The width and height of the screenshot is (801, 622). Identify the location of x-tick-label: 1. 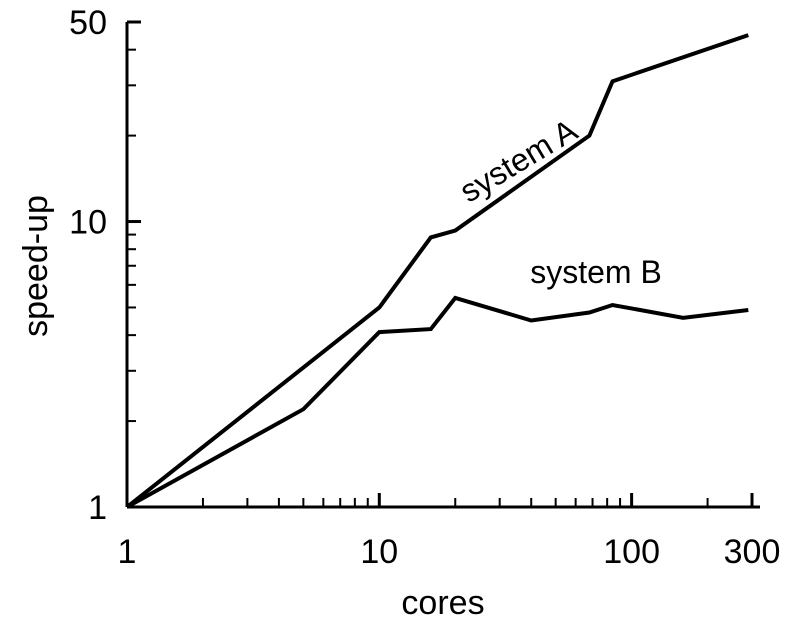
(127, 552).